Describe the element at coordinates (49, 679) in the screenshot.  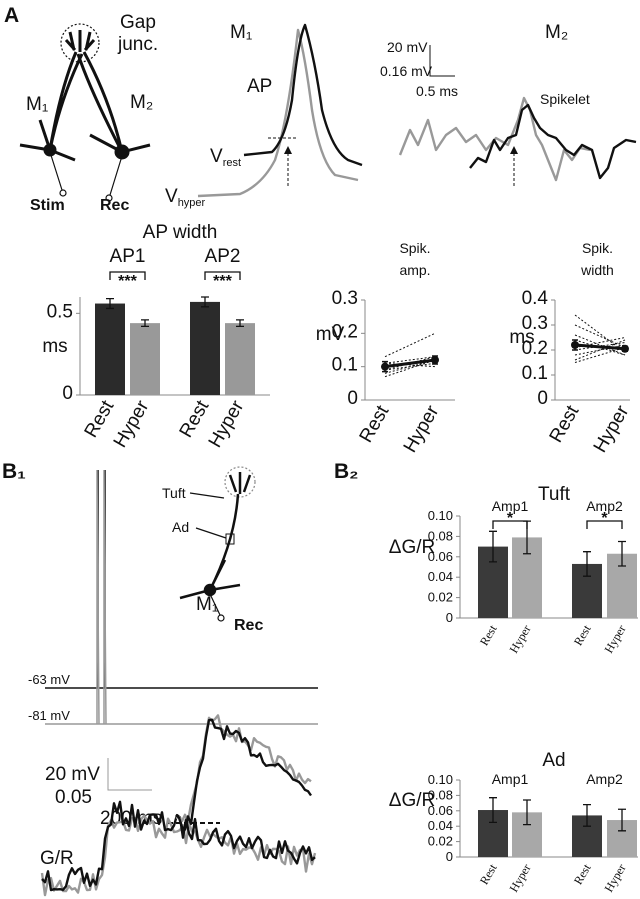
I see `label: -63 mV` at that location.